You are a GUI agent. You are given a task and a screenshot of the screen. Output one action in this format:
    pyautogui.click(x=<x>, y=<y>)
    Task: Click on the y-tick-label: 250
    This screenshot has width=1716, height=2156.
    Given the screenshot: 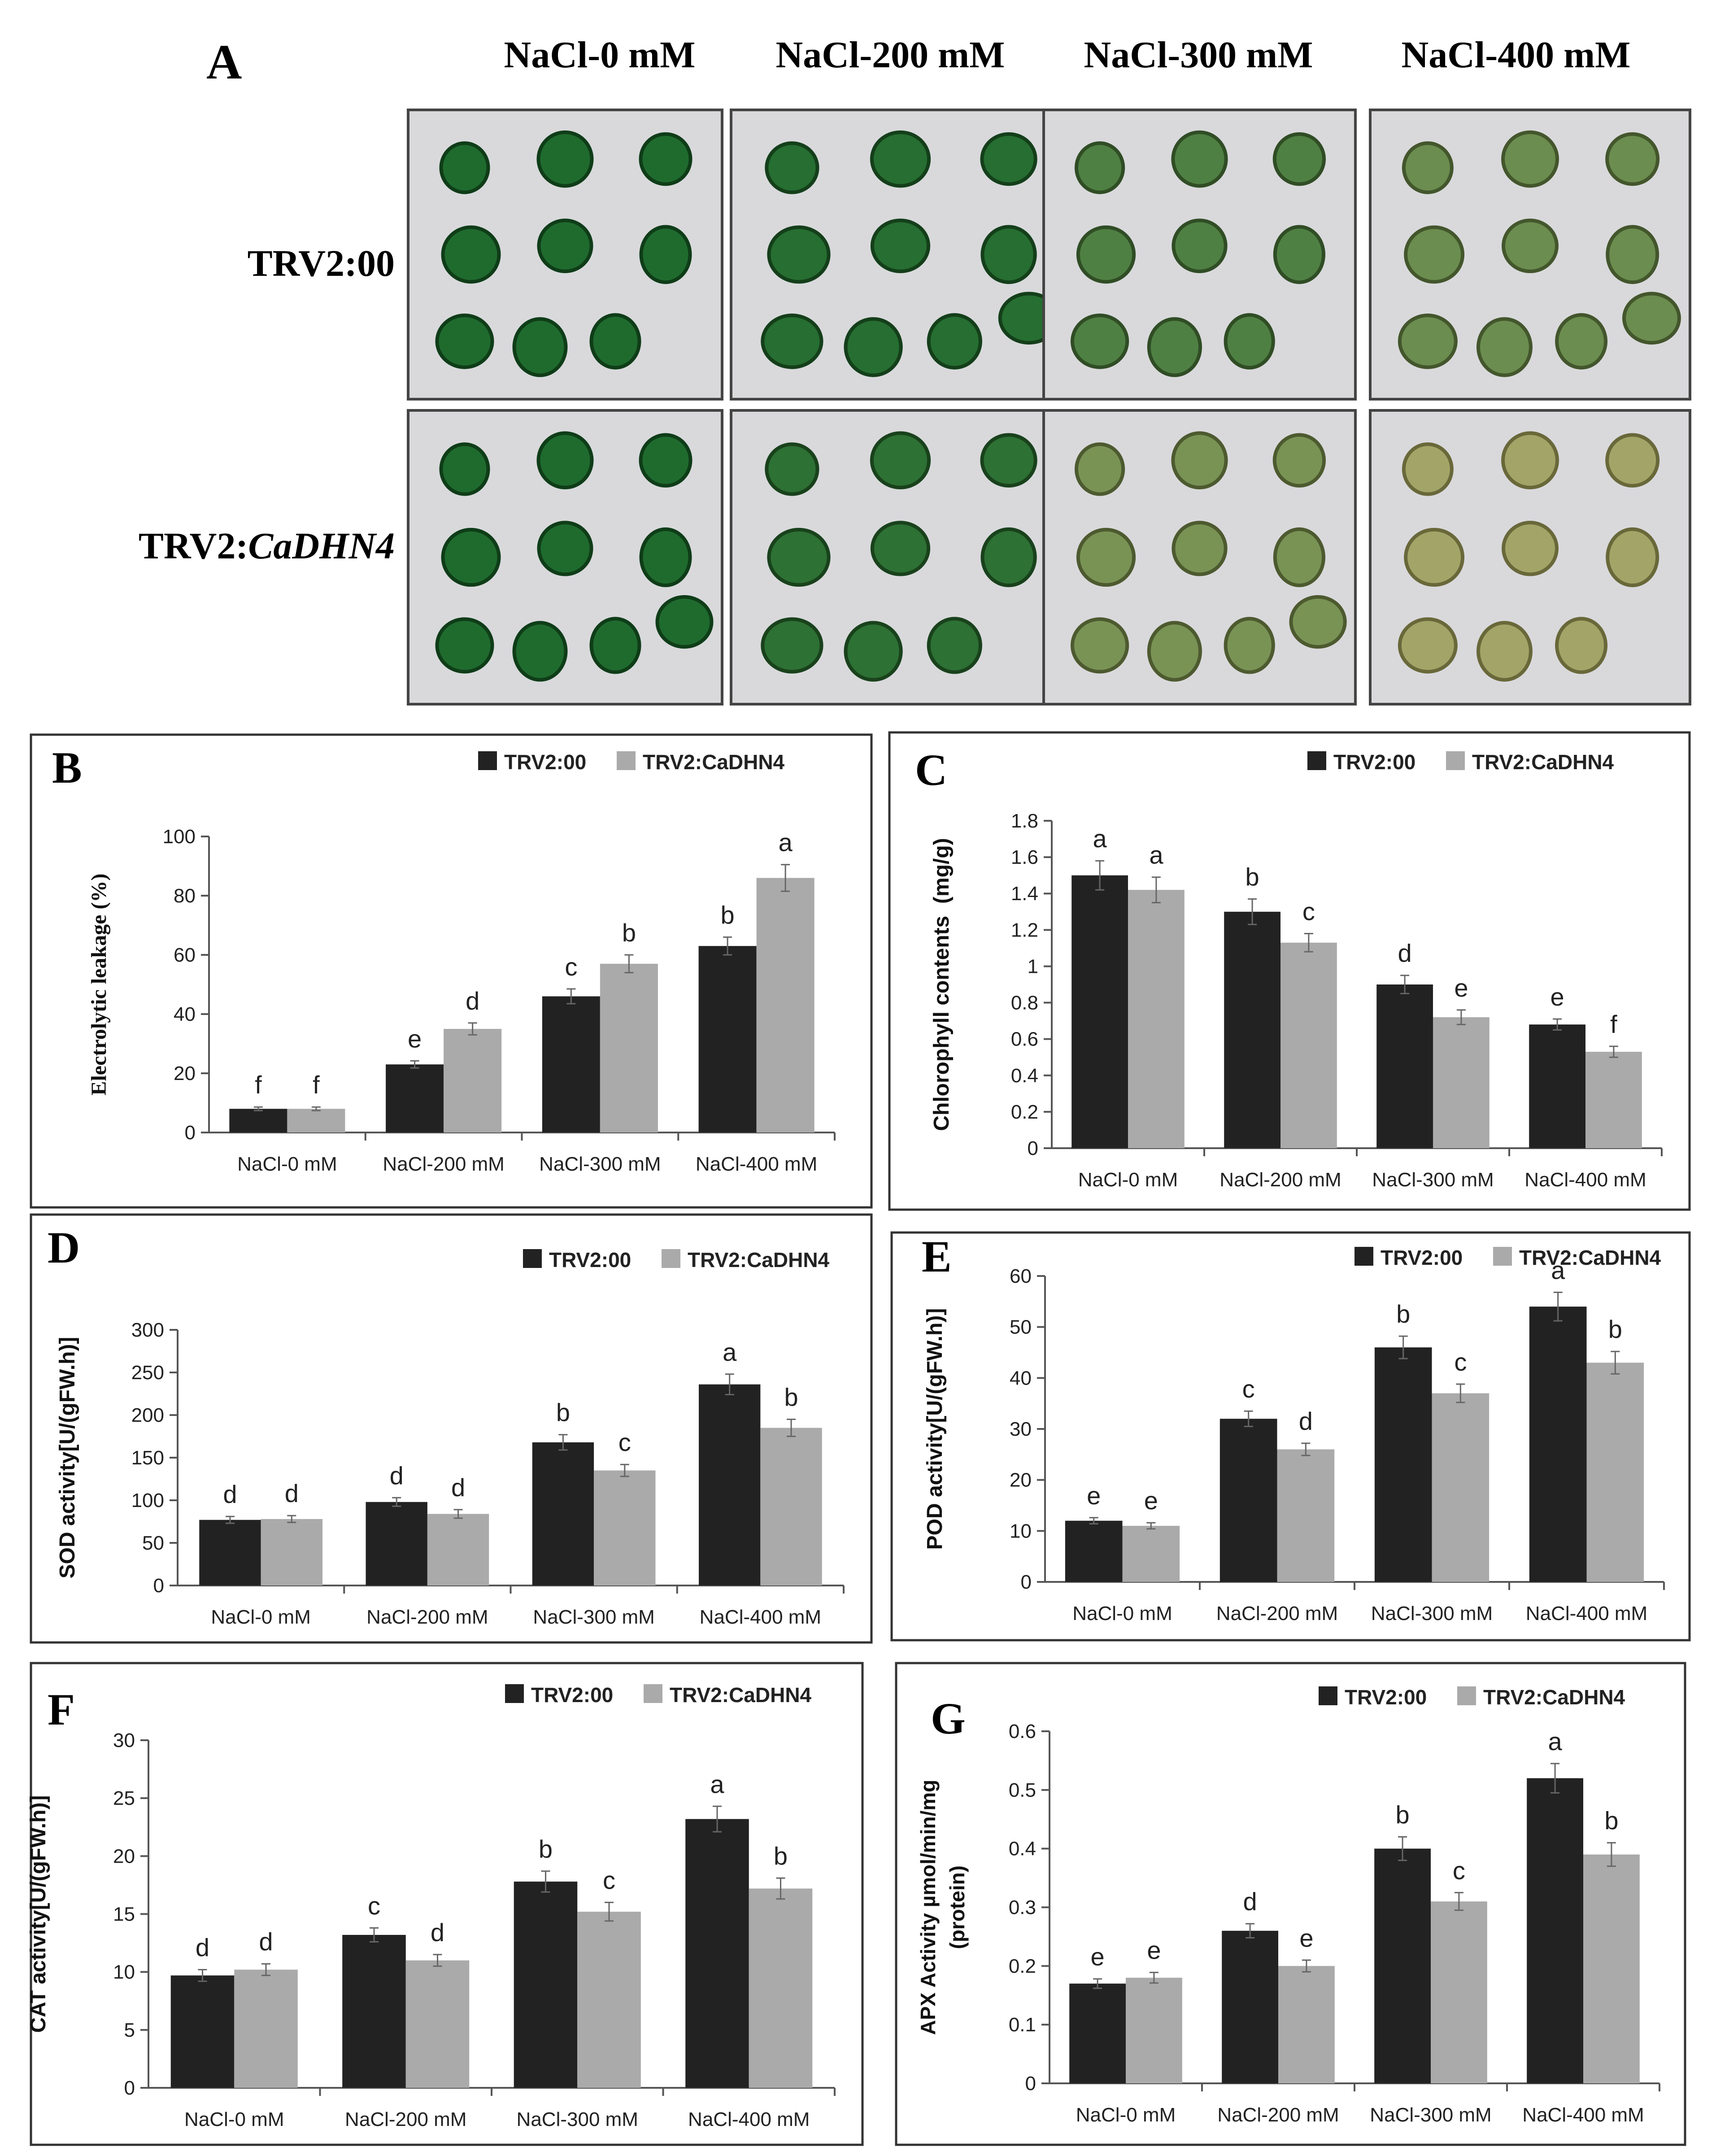 What is the action you would take?
    pyautogui.click(x=147, y=1373)
    